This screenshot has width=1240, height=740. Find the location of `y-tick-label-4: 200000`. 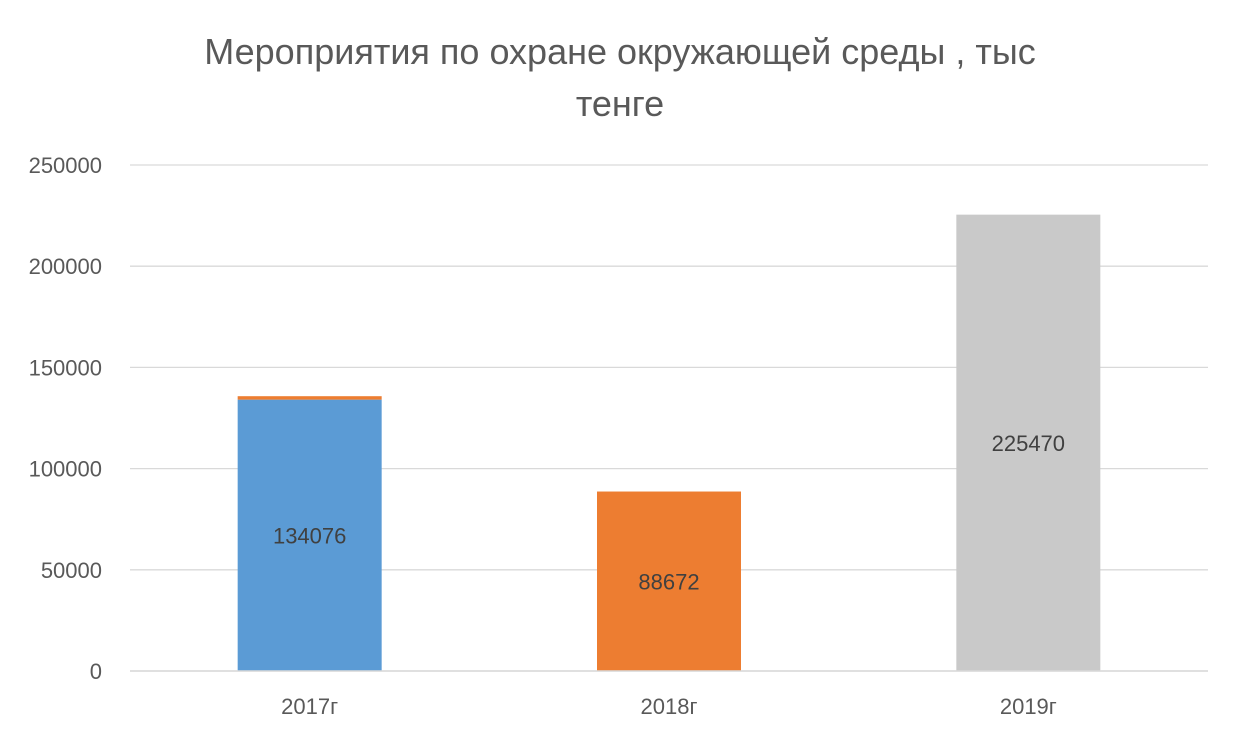

y-tick-label-4: 200000 is located at coordinates (65, 266).